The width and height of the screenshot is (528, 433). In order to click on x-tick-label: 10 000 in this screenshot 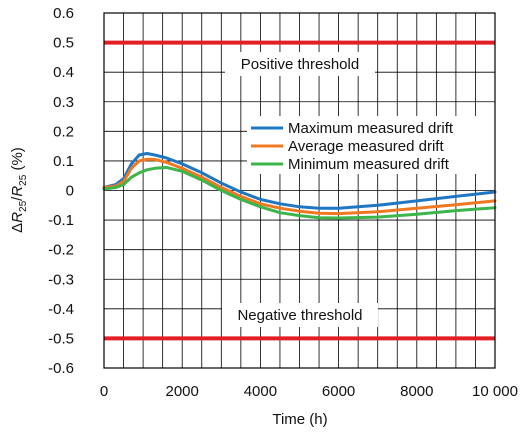, I will do `click(495, 391)`.